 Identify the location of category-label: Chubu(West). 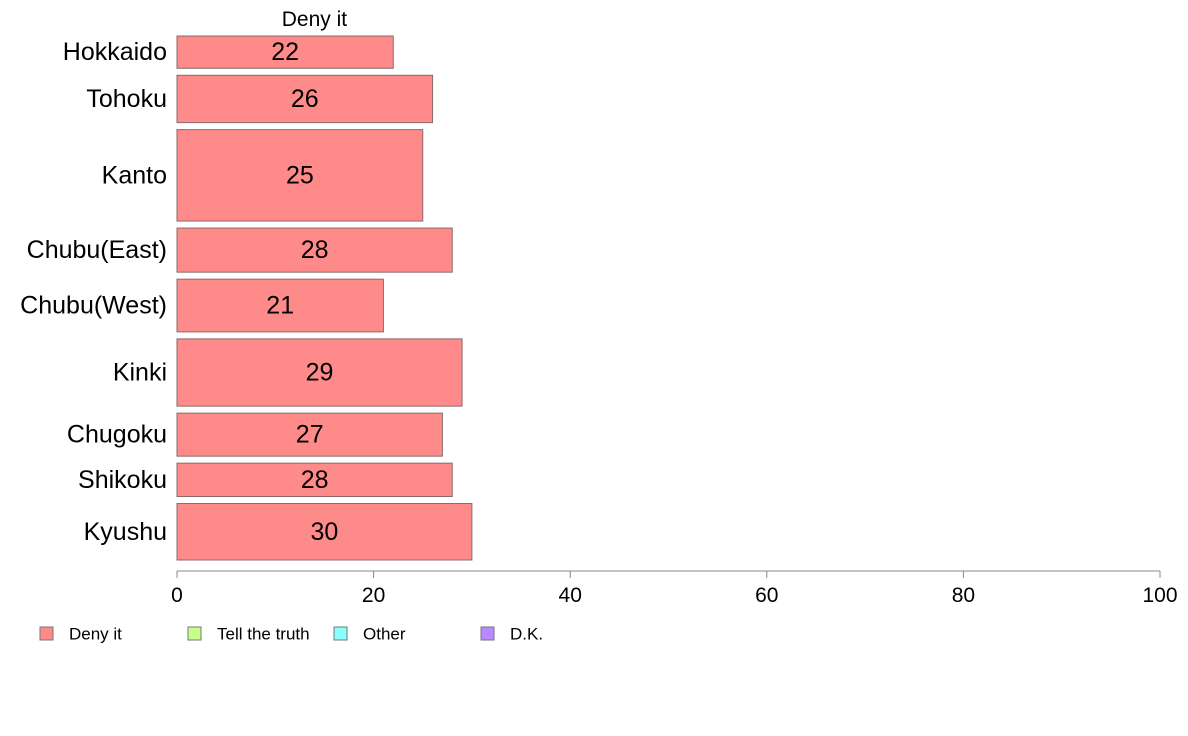
(93, 306).